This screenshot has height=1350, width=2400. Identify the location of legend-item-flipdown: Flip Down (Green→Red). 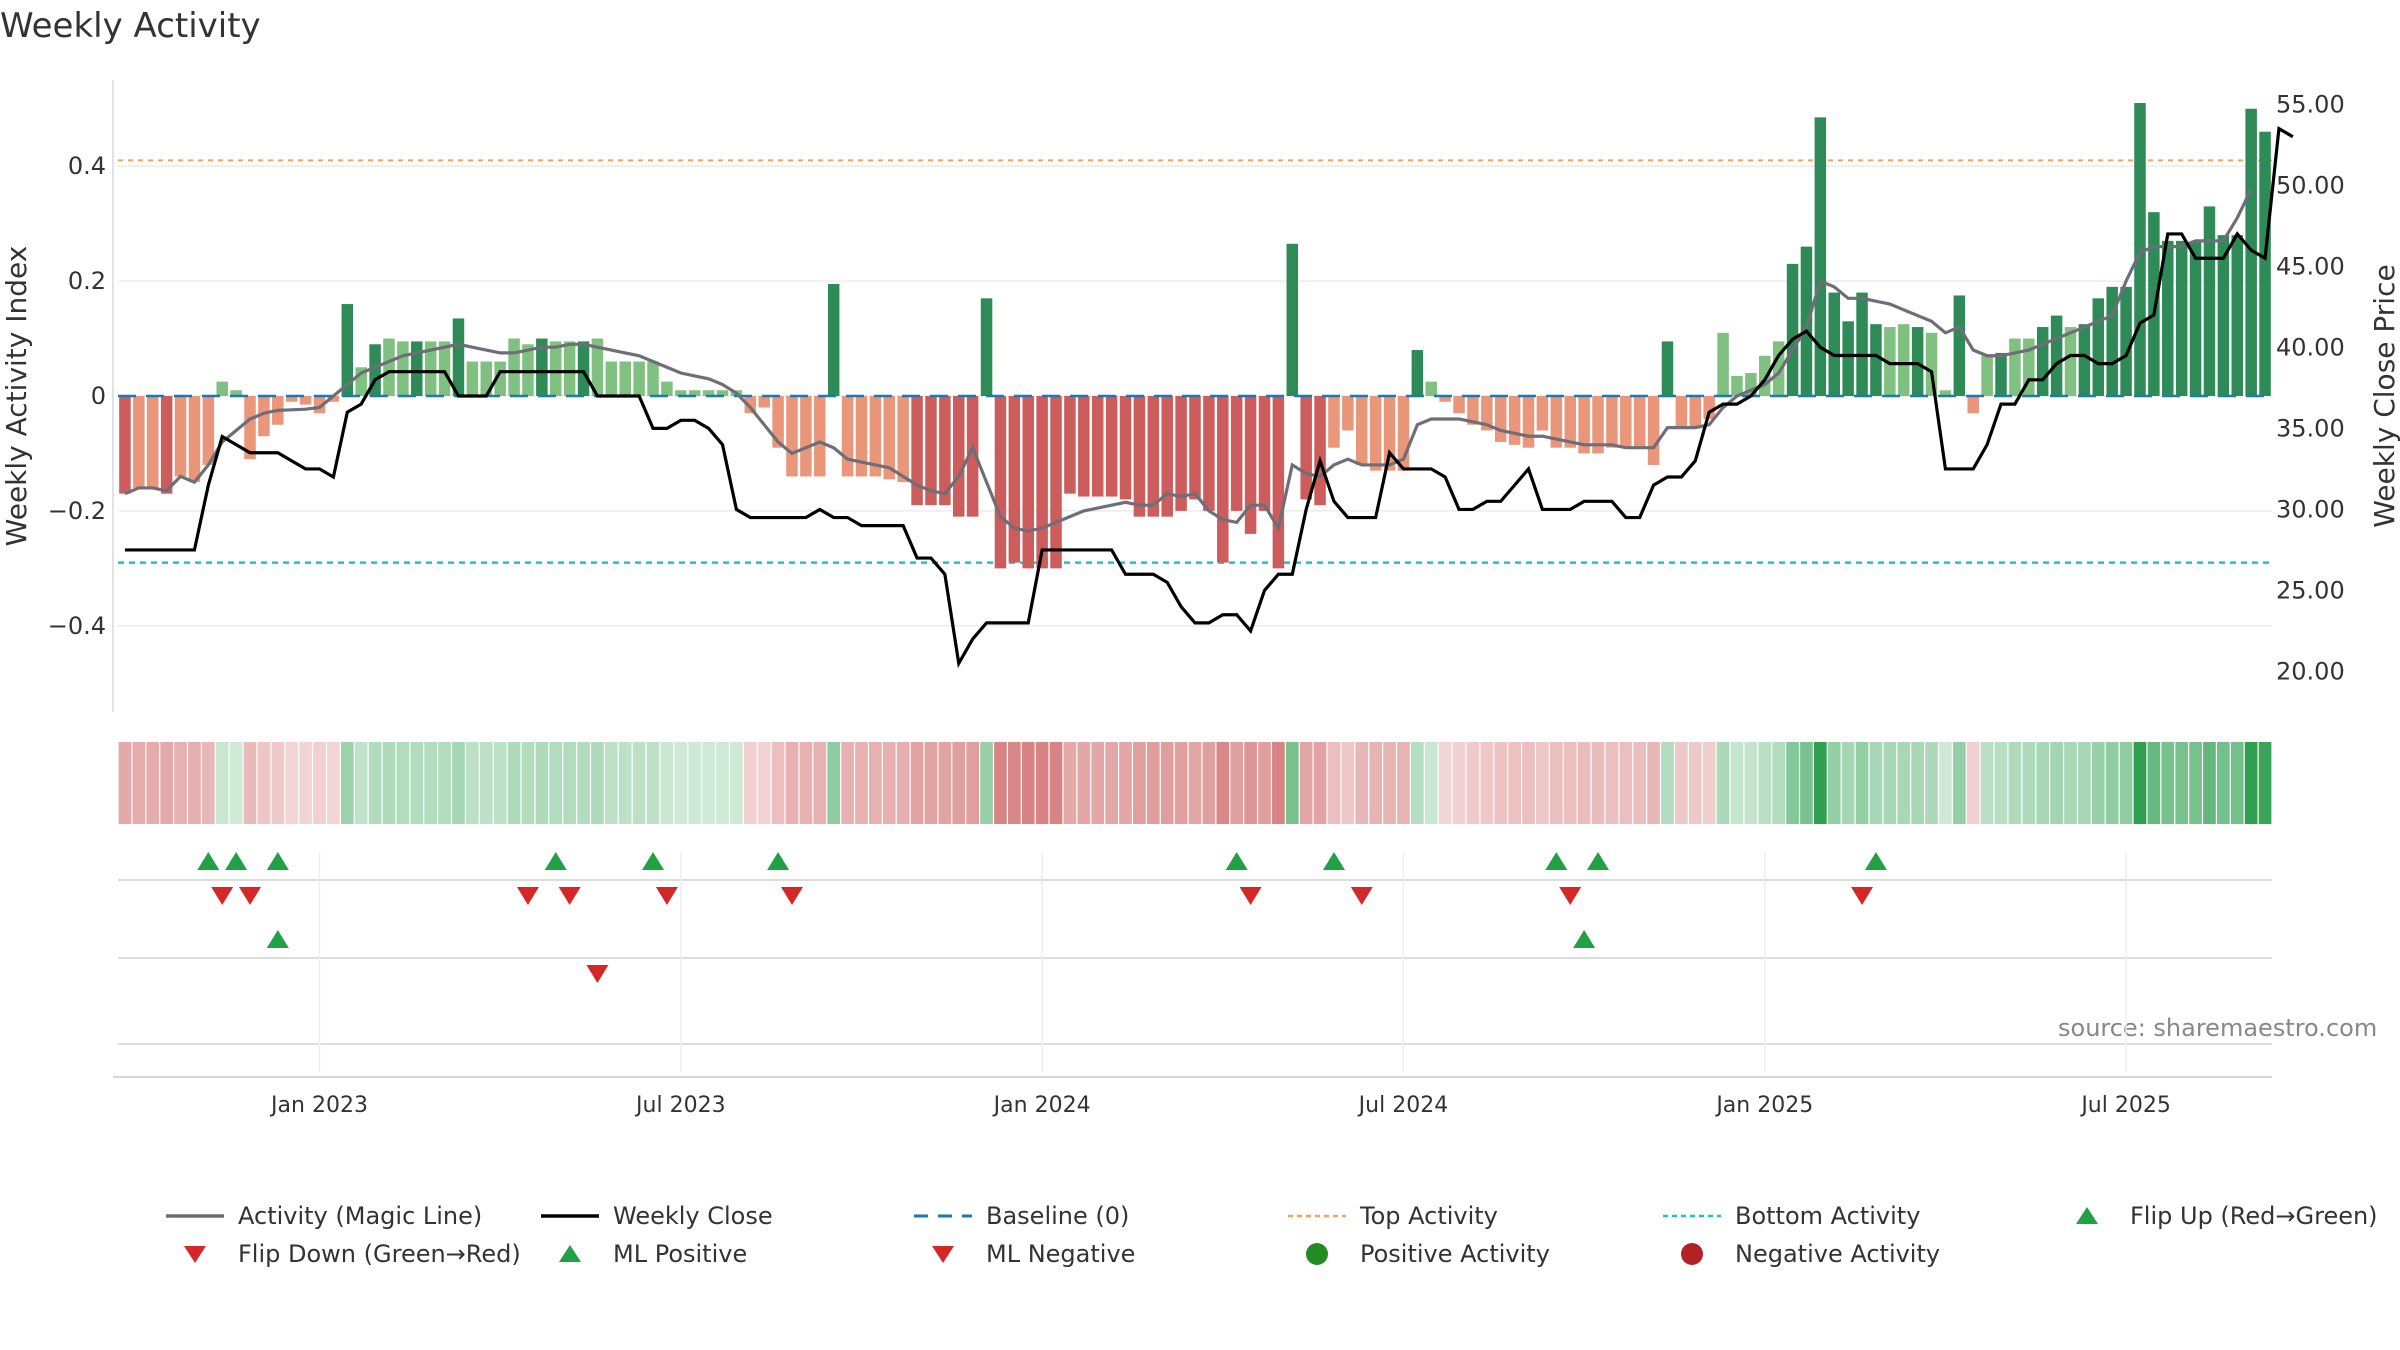
(352, 1254).